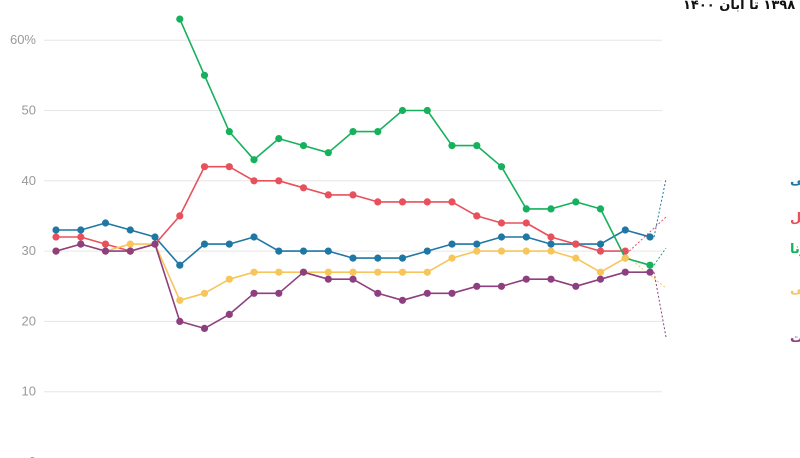 The image size is (800, 458). What do you see at coordinates (29, 320) in the screenshot?
I see `y-tick-label: 20` at bounding box center [29, 320].